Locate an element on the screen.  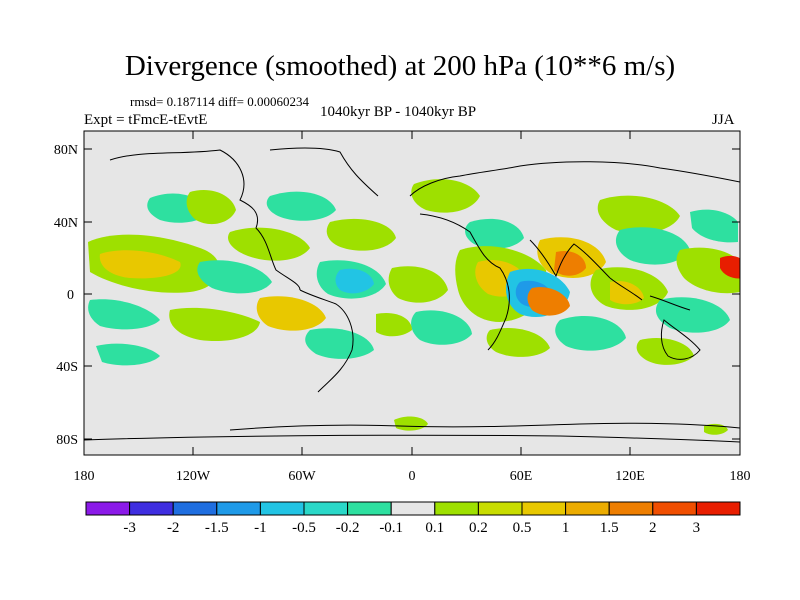
lat-label: 40N is located at coordinates (66, 223).